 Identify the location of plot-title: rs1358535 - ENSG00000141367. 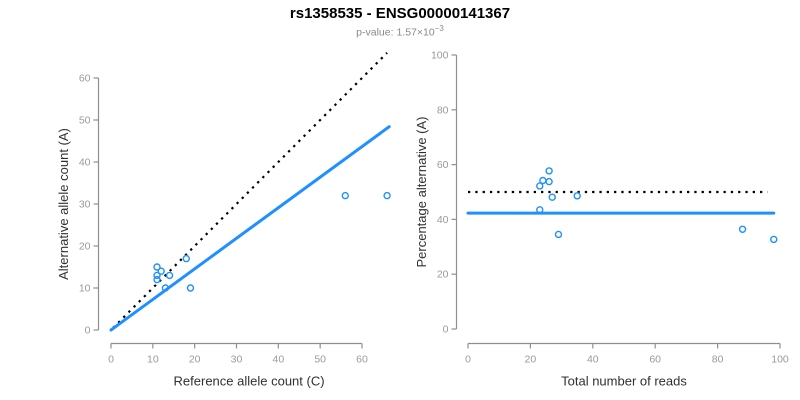
(400, 13).